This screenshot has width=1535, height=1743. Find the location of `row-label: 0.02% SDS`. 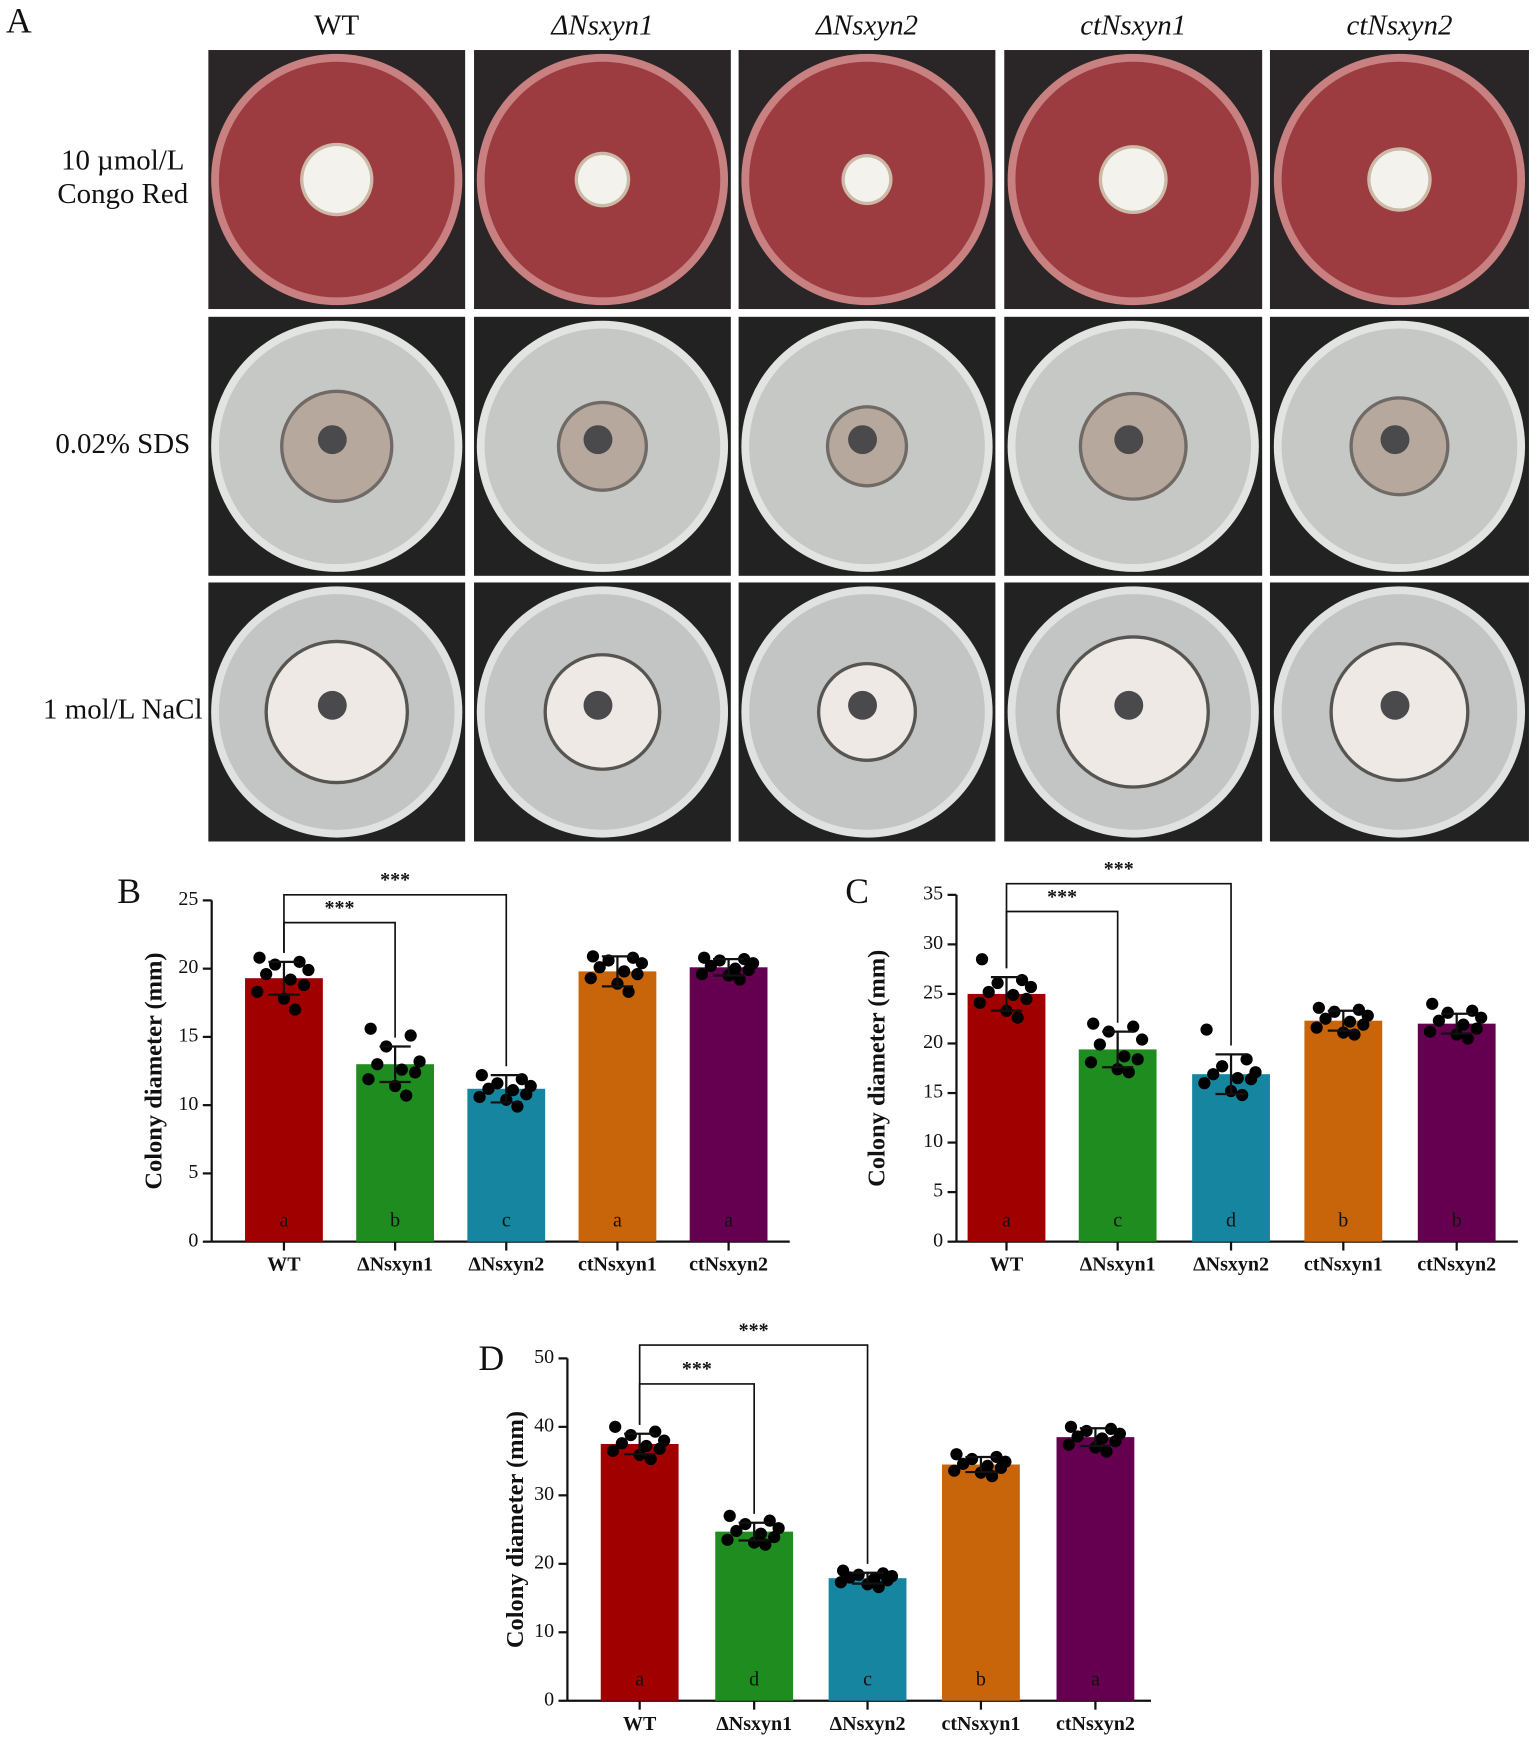

row-label: 0.02% SDS is located at coordinates (122, 444).